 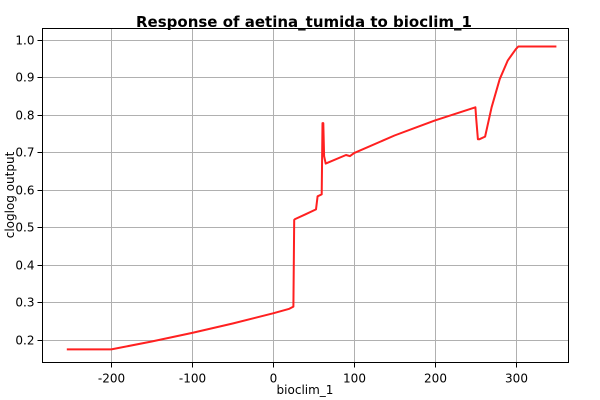 What do you see at coordinates (313, 379) in the screenshot?
I see `x-tick-labels: -200 -100 0 100 200 300` at bounding box center [313, 379].